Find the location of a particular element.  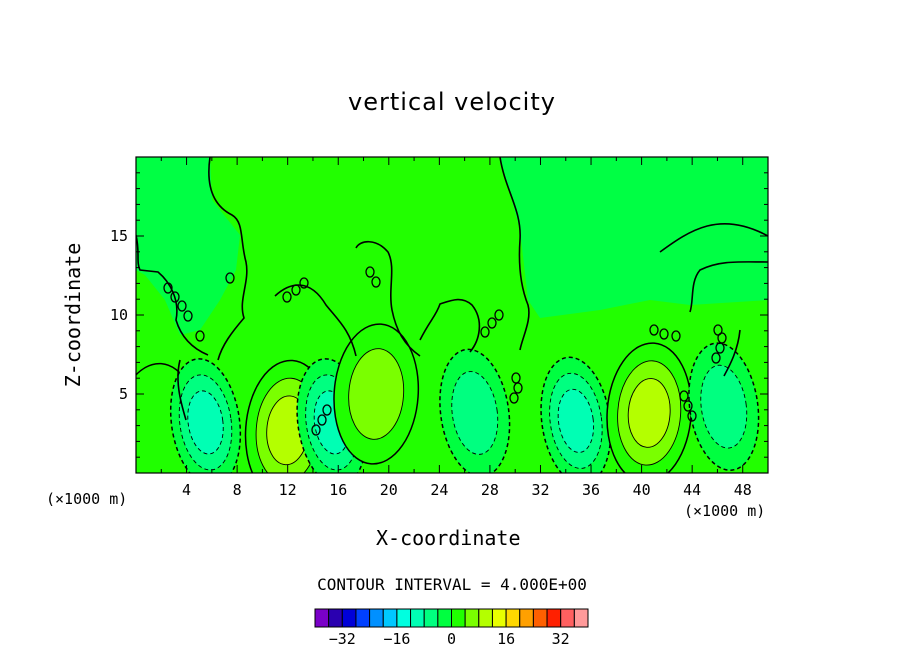

x-tick-label: 28 is located at coordinates (490, 490).